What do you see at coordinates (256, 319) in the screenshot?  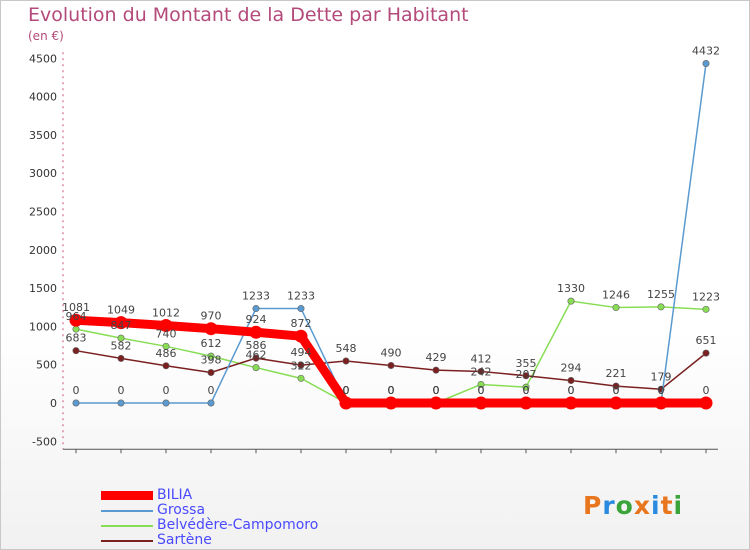 I see `data-label: 924` at bounding box center [256, 319].